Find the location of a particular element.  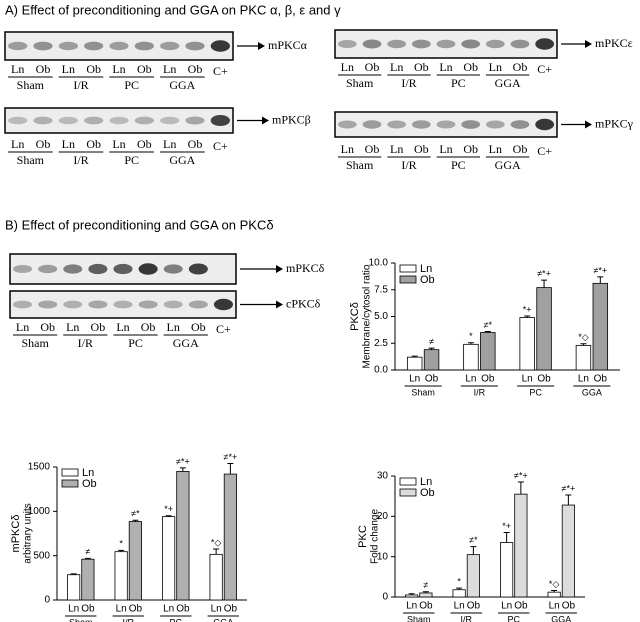

legend-swatch is located at coordinates (408, 492).